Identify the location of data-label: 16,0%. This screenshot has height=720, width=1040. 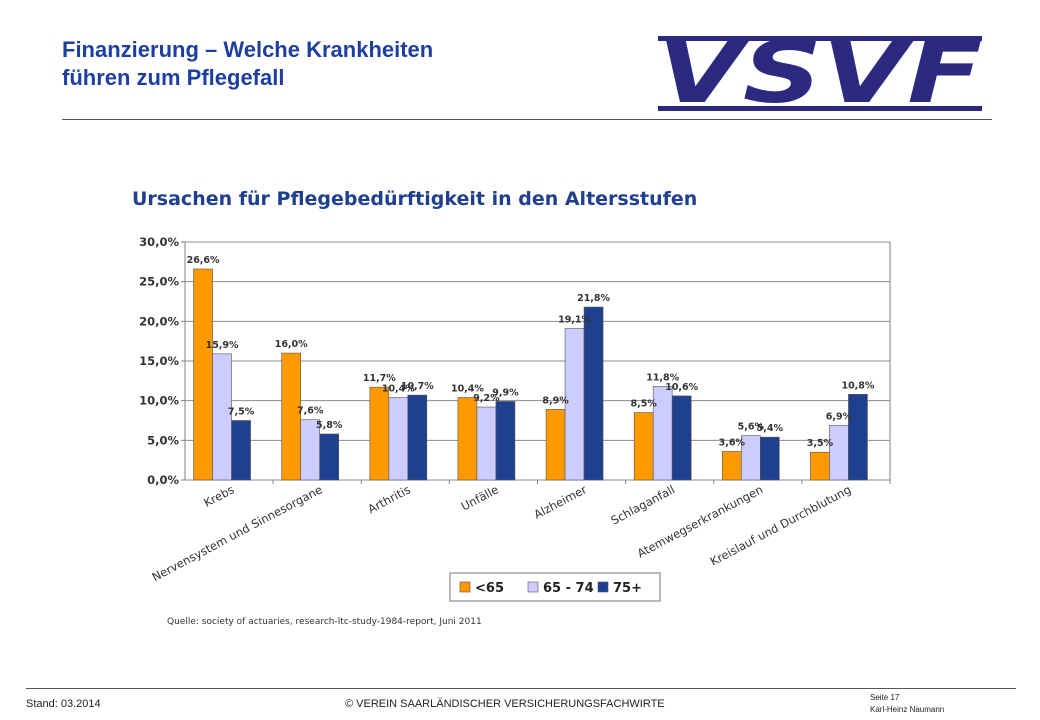
(291, 344).